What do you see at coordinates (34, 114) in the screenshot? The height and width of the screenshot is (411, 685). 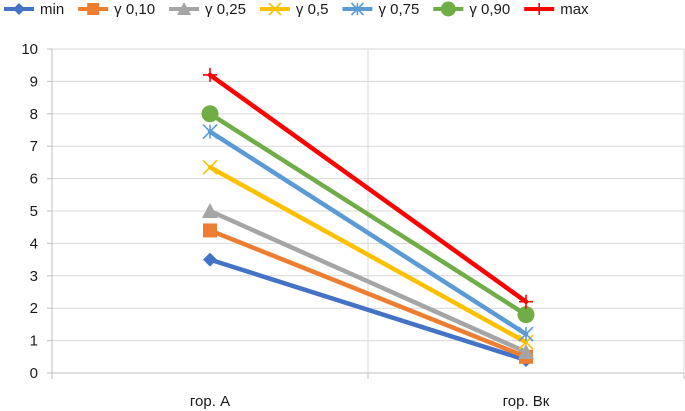 I see `y-tick-label: 8` at bounding box center [34, 114].